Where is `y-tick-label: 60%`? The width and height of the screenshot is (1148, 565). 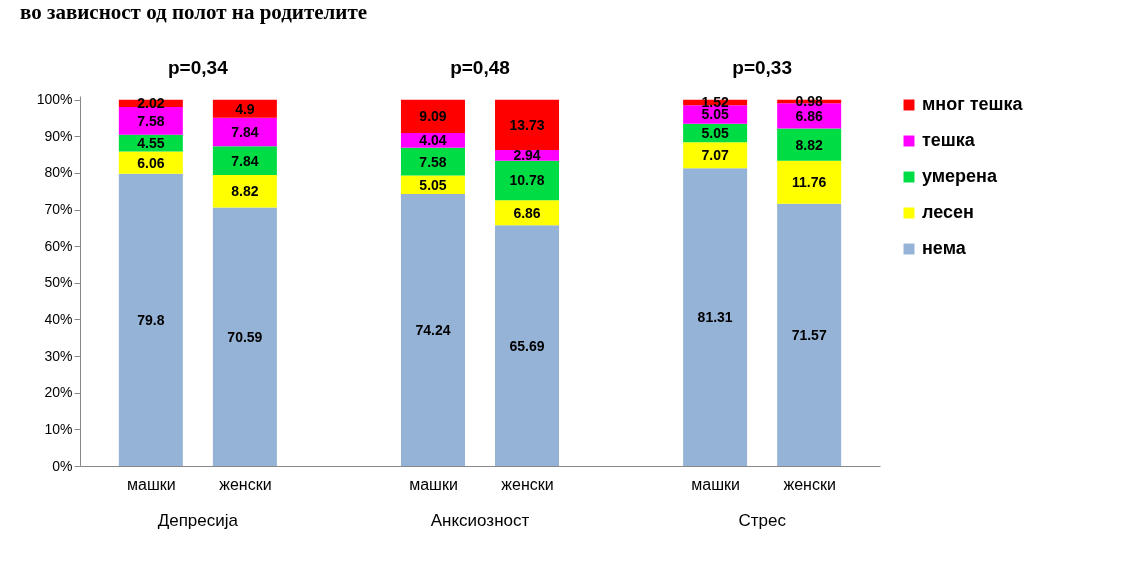 y-tick-label: 60% is located at coordinates (58, 245).